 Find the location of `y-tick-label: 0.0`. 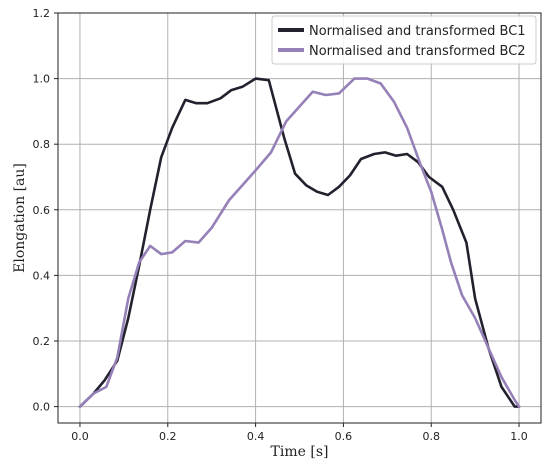

y-tick-label: 0.0 is located at coordinates (42, 407).